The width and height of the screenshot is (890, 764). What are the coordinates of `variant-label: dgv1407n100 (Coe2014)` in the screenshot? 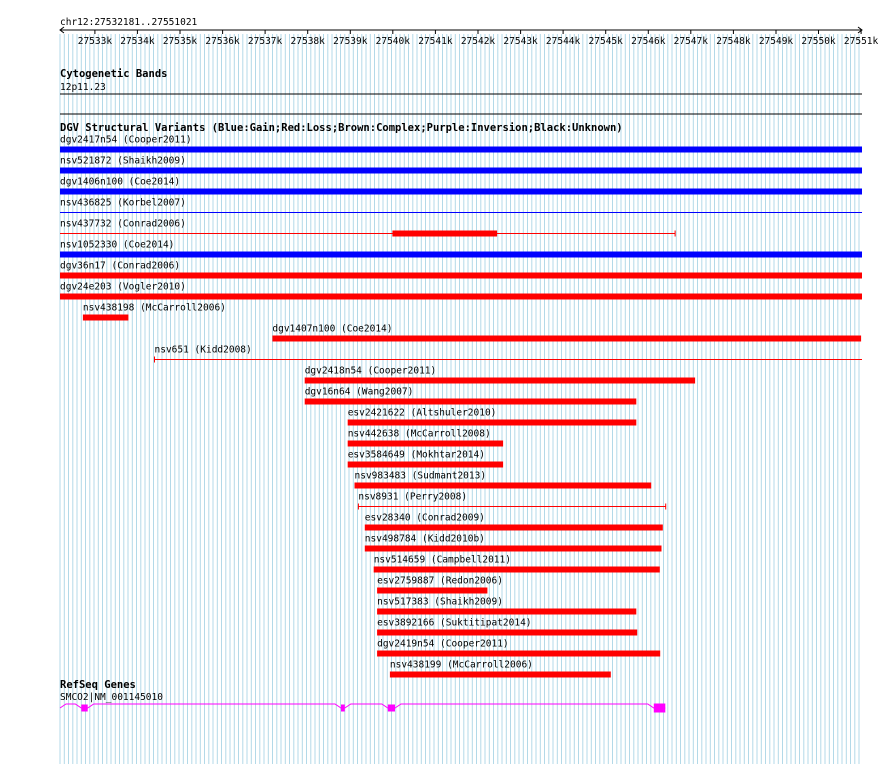 It's located at (332, 329).